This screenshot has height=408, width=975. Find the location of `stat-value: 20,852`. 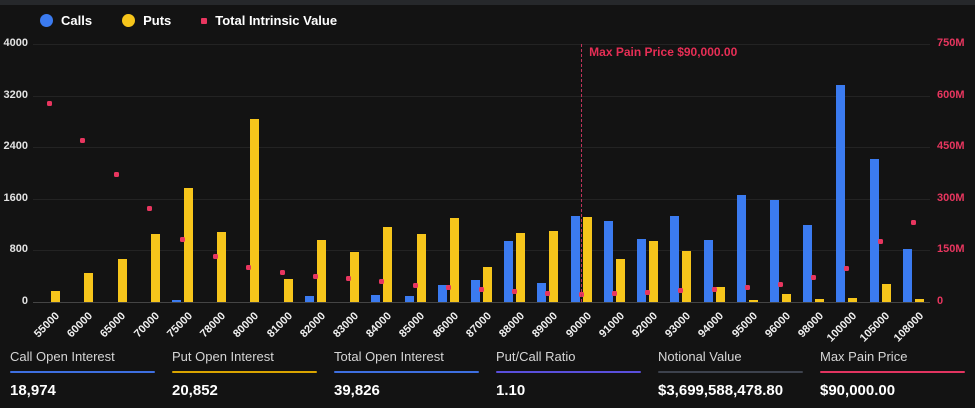

stat-value: 20,852 is located at coordinates (195, 390).